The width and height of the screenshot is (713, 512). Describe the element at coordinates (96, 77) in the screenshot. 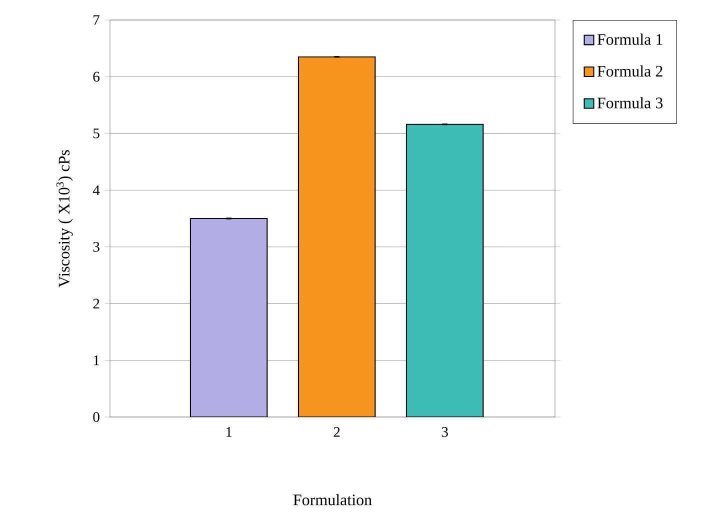

I see `y-tick-label: 6` at that location.